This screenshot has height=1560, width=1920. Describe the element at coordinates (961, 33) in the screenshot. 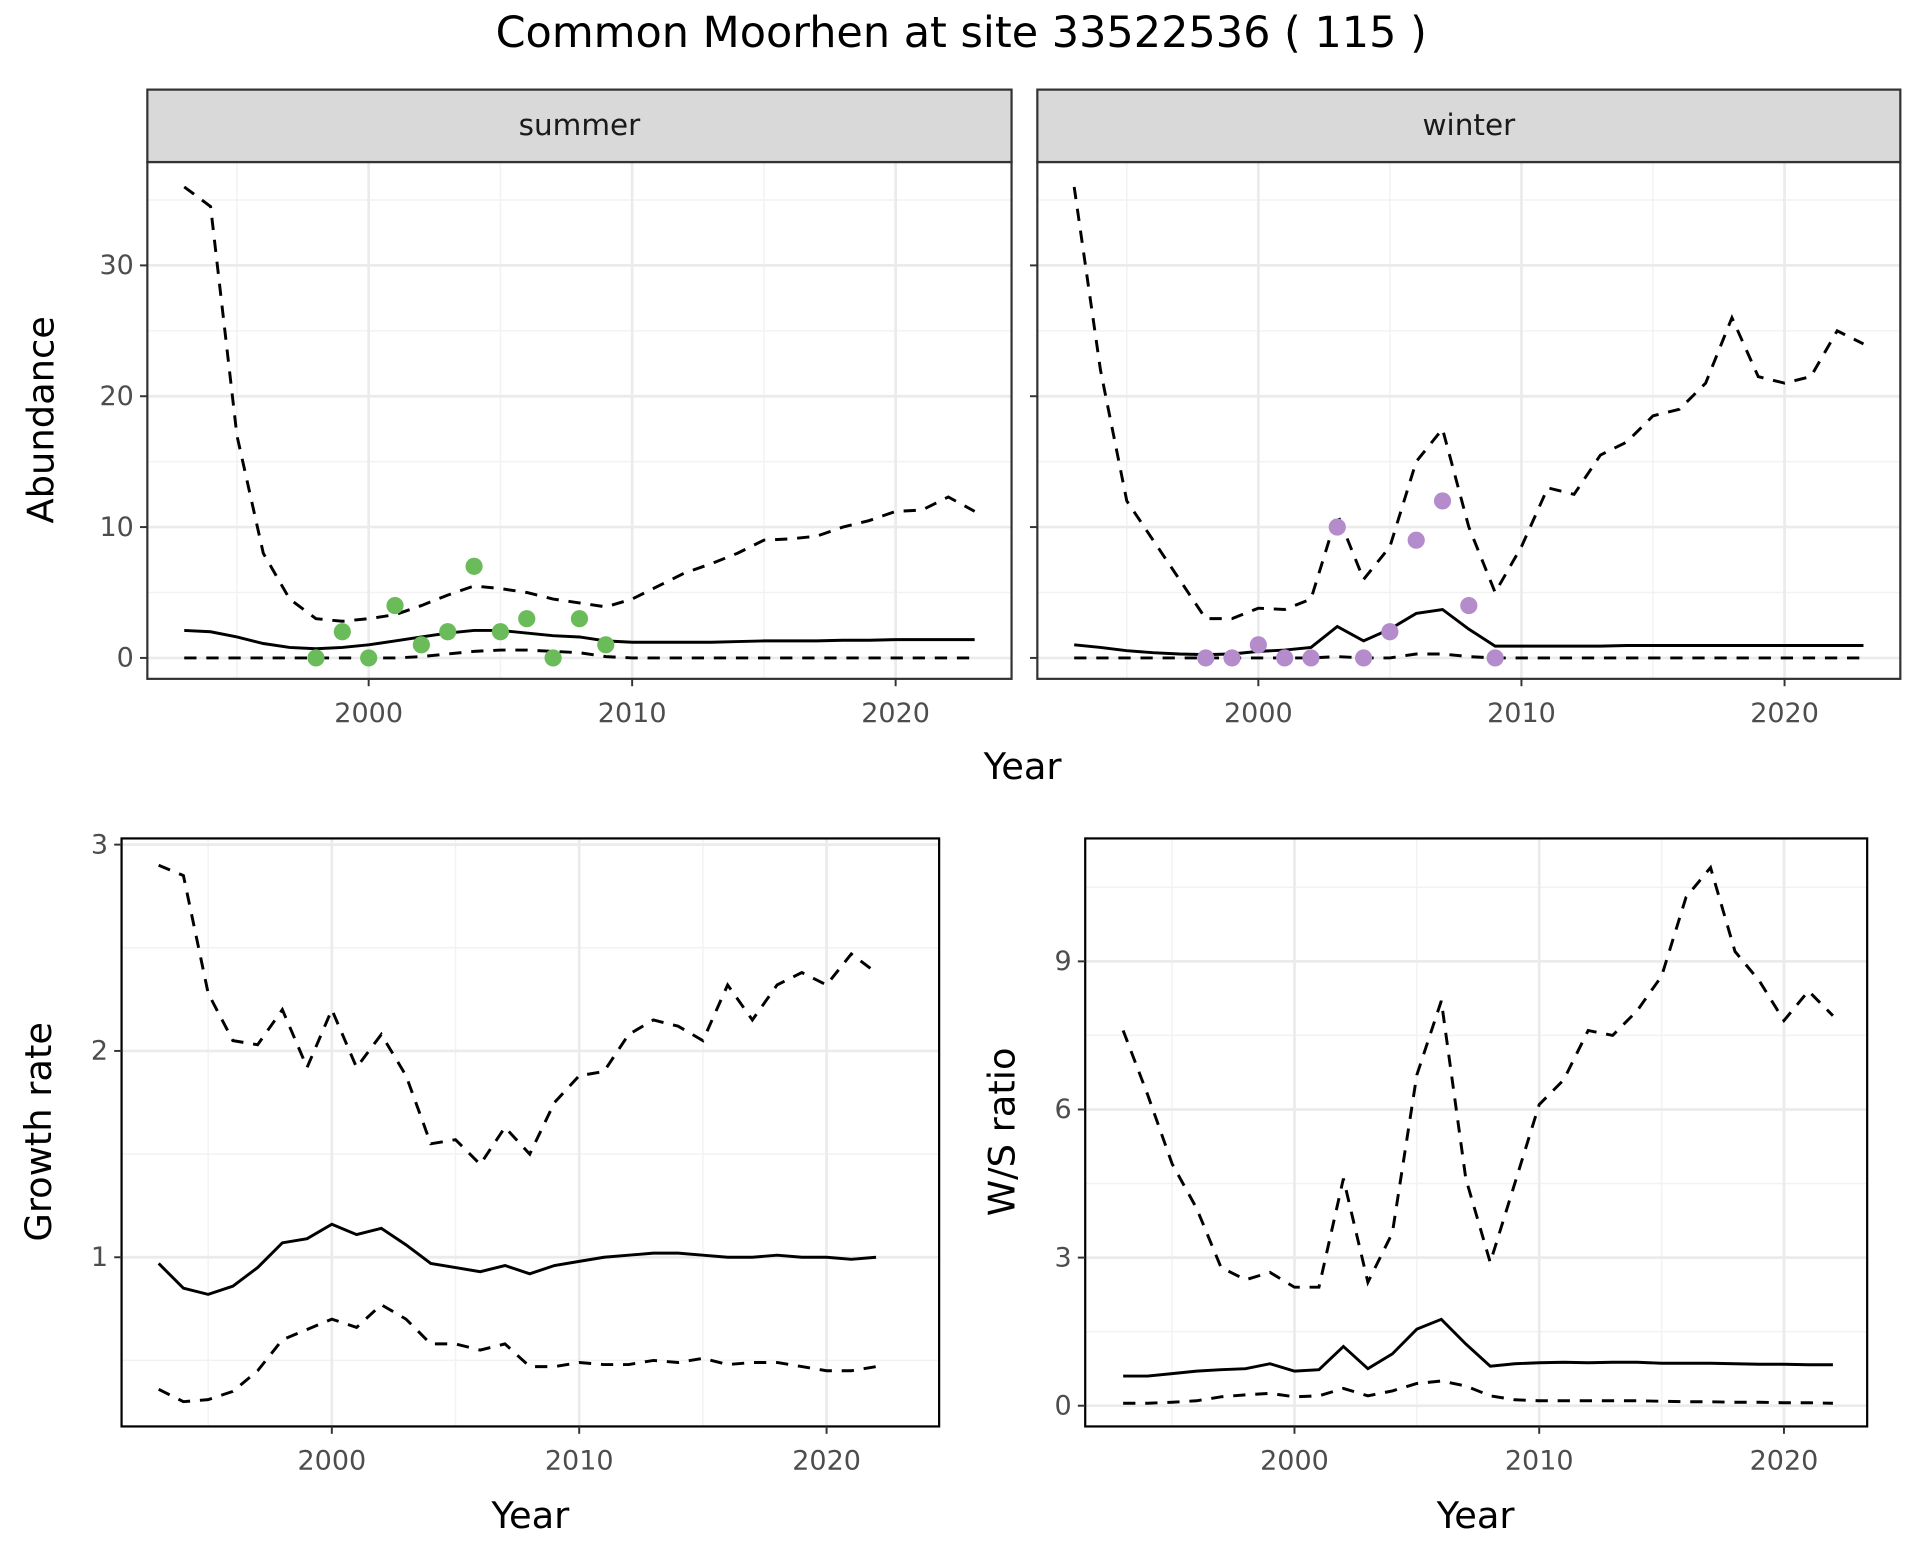

I see `figure-title: Common Moorhen at site 33522536 ( 115 )` at that location.